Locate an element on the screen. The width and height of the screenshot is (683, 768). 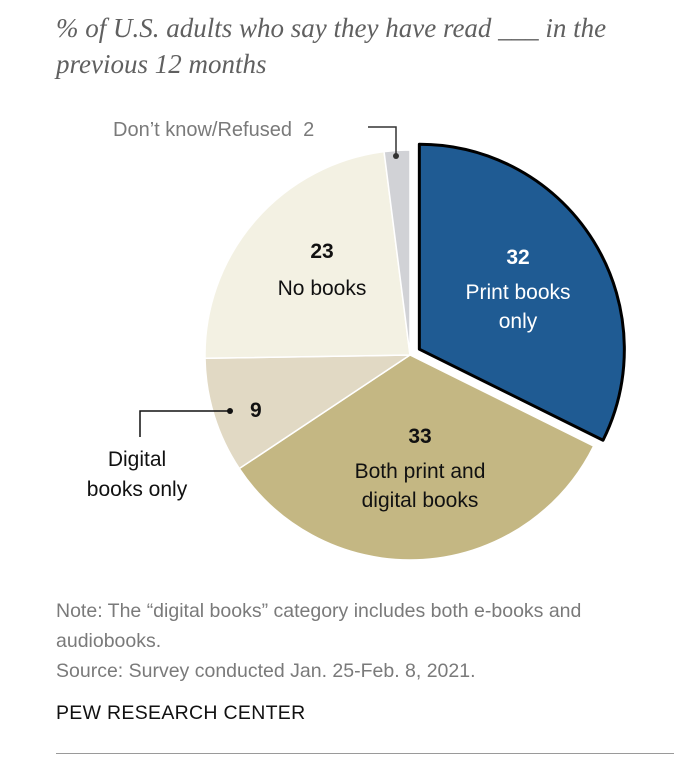
digital-label-line1: Digital is located at coordinates (137, 459).